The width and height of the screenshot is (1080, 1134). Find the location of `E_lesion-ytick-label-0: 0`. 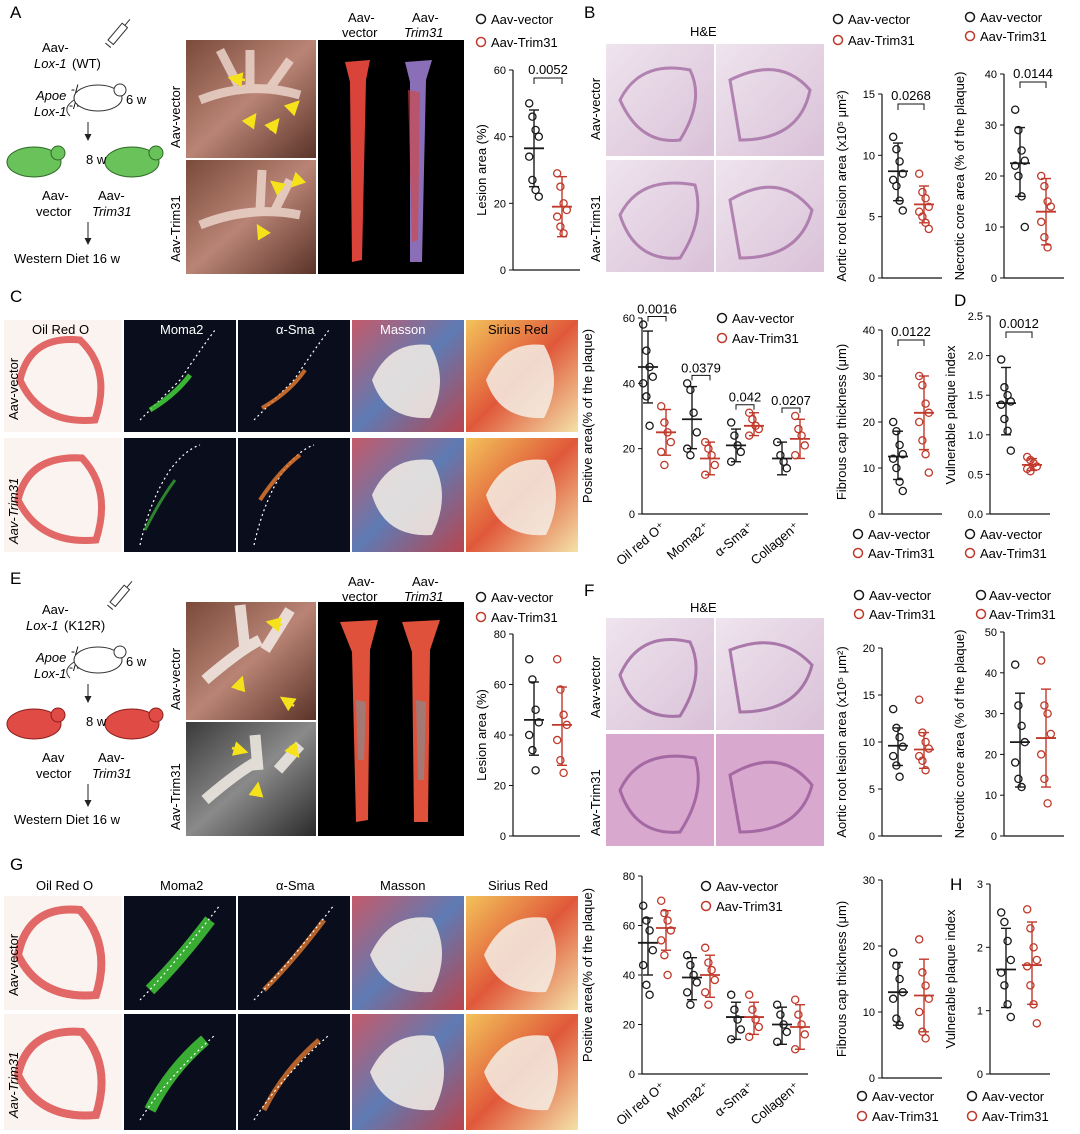

E_lesion-ytick-label-0: 0 is located at coordinates (503, 837).